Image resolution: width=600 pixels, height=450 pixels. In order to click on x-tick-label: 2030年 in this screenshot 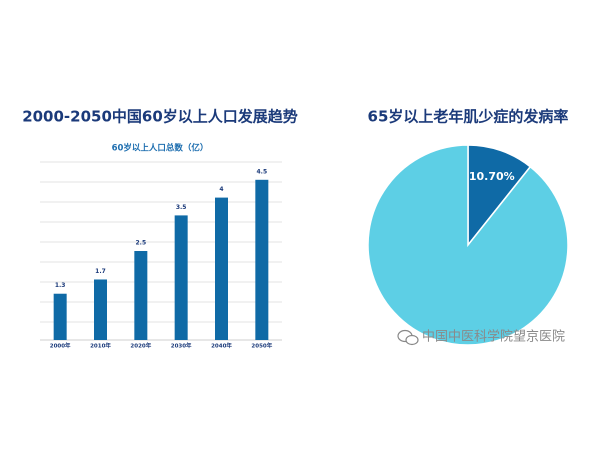, I will do `click(181, 346)`.